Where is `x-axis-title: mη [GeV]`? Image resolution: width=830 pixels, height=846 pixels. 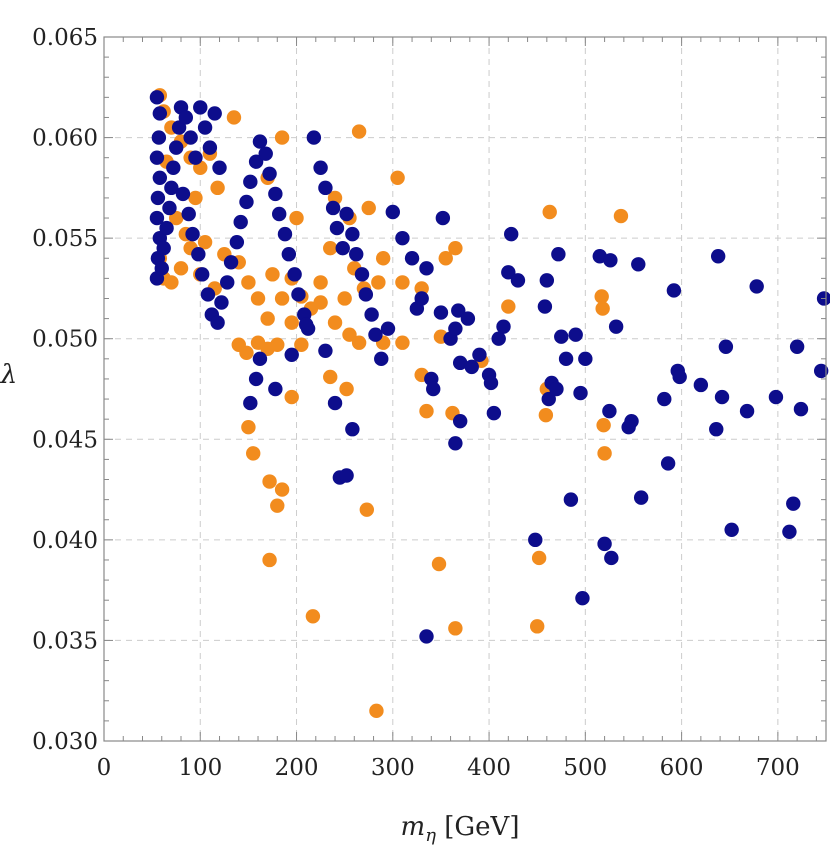 x-axis-title: mη [GeV] is located at coordinates (460, 829).